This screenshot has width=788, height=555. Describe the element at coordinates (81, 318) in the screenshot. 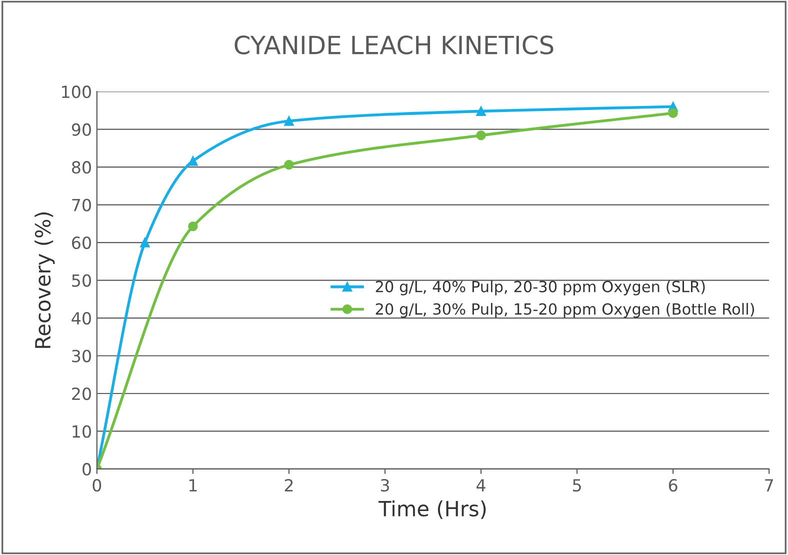

I see `y-tick-label: 40` at that location.